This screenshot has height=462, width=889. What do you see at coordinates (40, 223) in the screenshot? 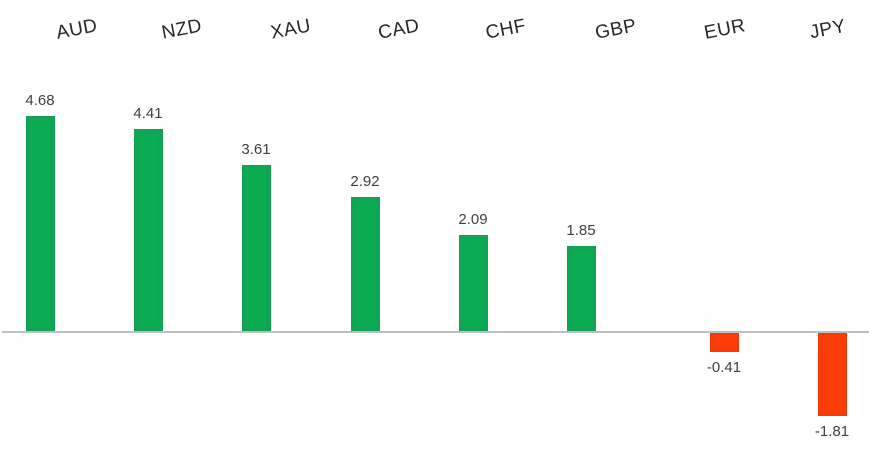
I see `bar-aud` at bounding box center [40, 223].